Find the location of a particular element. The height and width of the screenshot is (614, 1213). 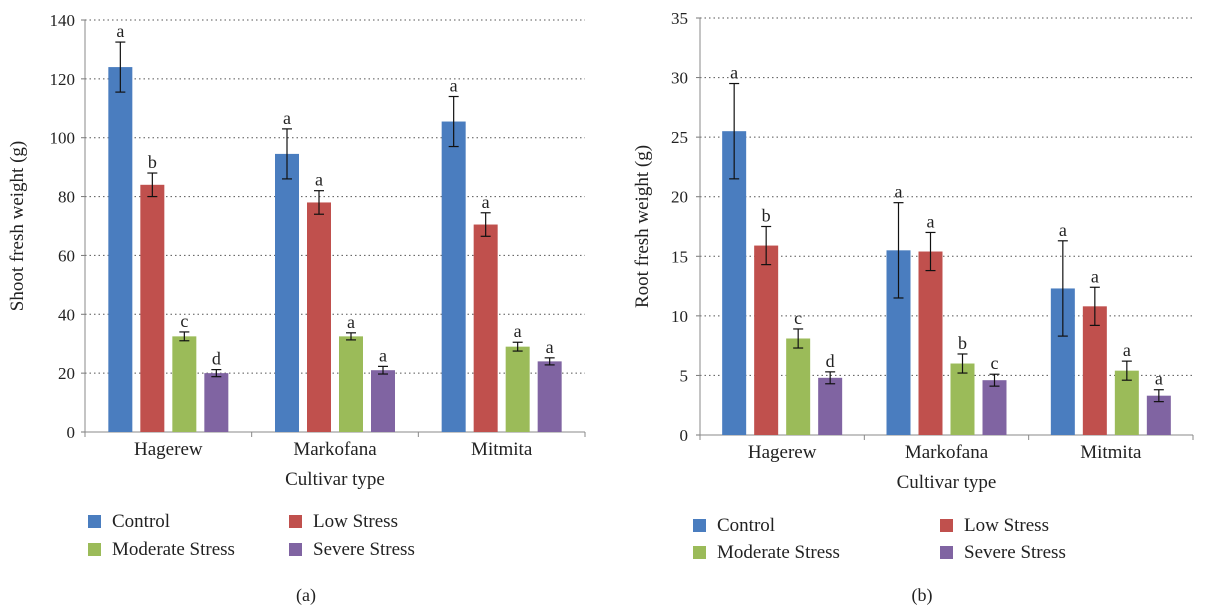

y-tick-label: 35 is located at coordinates (679, 18).